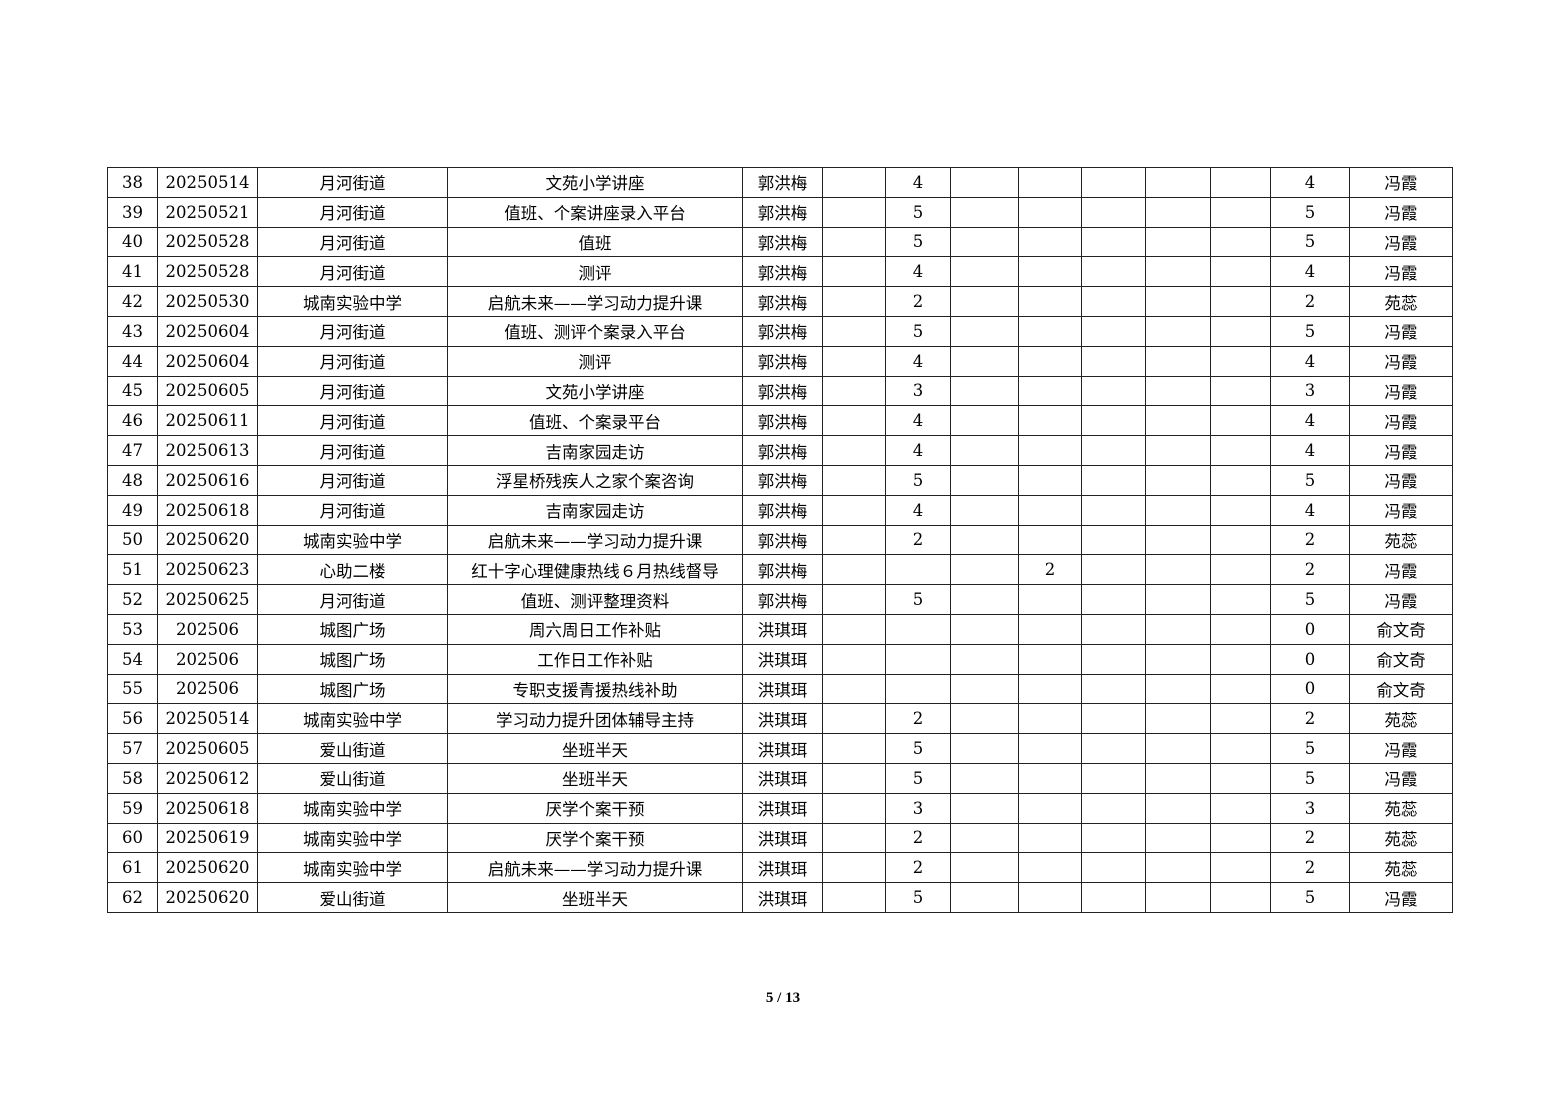 This screenshot has width=1559, height=1102. Describe the element at coordinates (780, 510) in the screenshot. I see `table-row: 49 20250618 月河街道 吉南家园走访 郭洪梅 4 4 冯霞` at that location.